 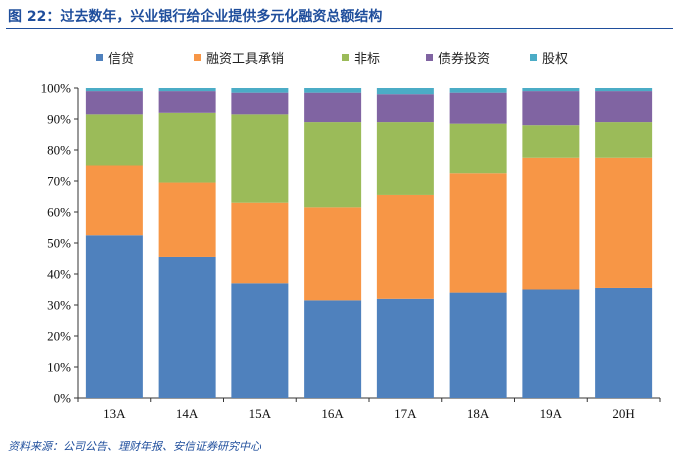 What do you see at coordinates (464, 59) in the screenshot?
I see `legend-label: 债券投资` at bounding box center [464, 59].